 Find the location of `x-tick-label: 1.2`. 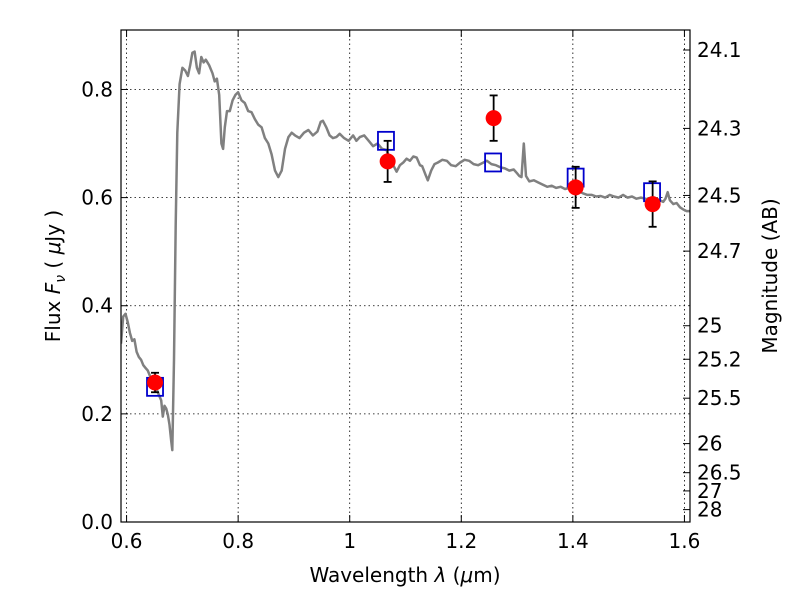

x-tick-label: 1.2 is located at coordinates (461, 541).